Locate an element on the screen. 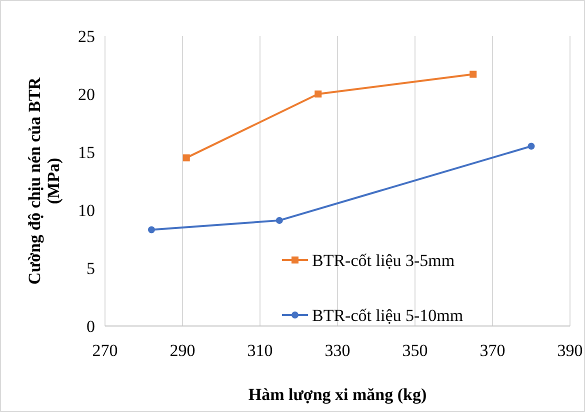 The image size is (585, 412). x-tick-label: 390 is located at coordinates (570, 350).